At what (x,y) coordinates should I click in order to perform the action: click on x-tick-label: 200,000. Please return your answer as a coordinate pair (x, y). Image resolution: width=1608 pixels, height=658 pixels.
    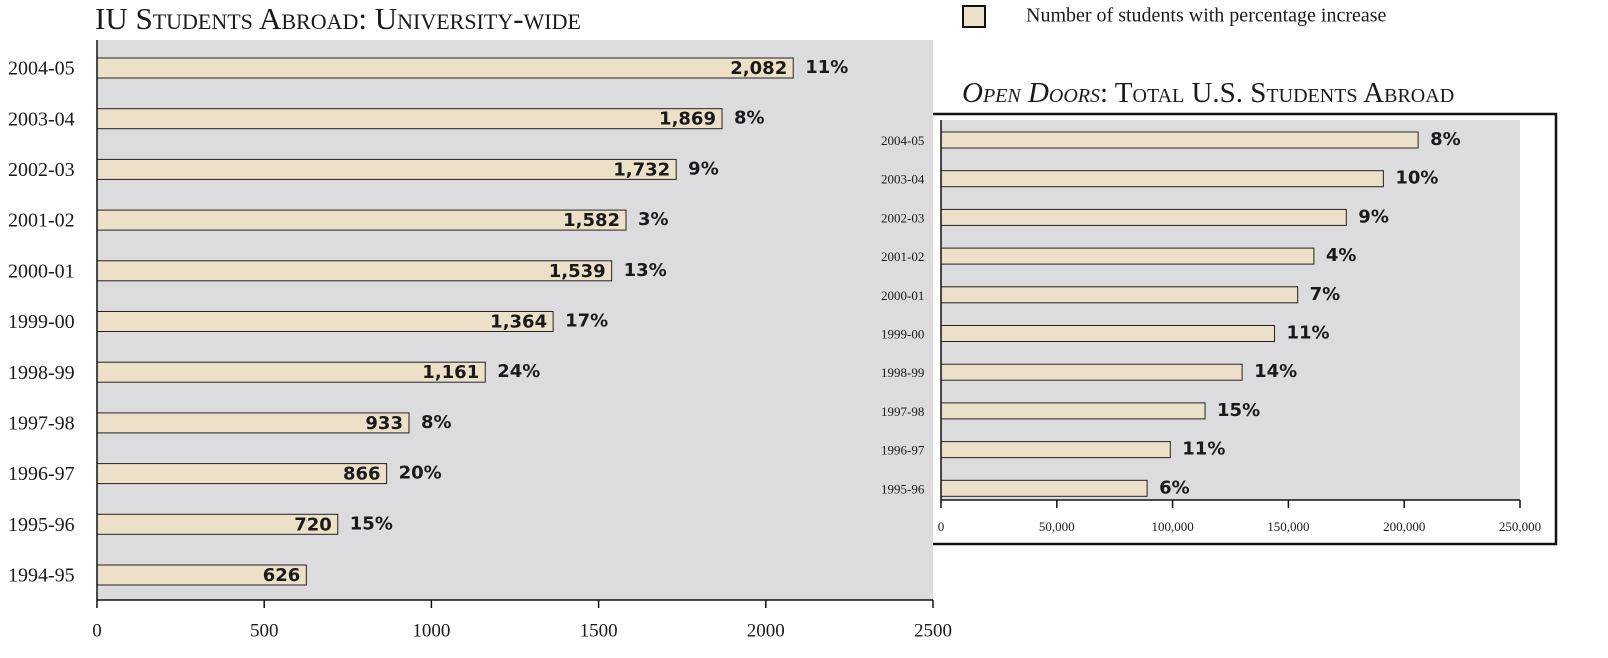
    Looking at the image, I should click on (1404, 526).